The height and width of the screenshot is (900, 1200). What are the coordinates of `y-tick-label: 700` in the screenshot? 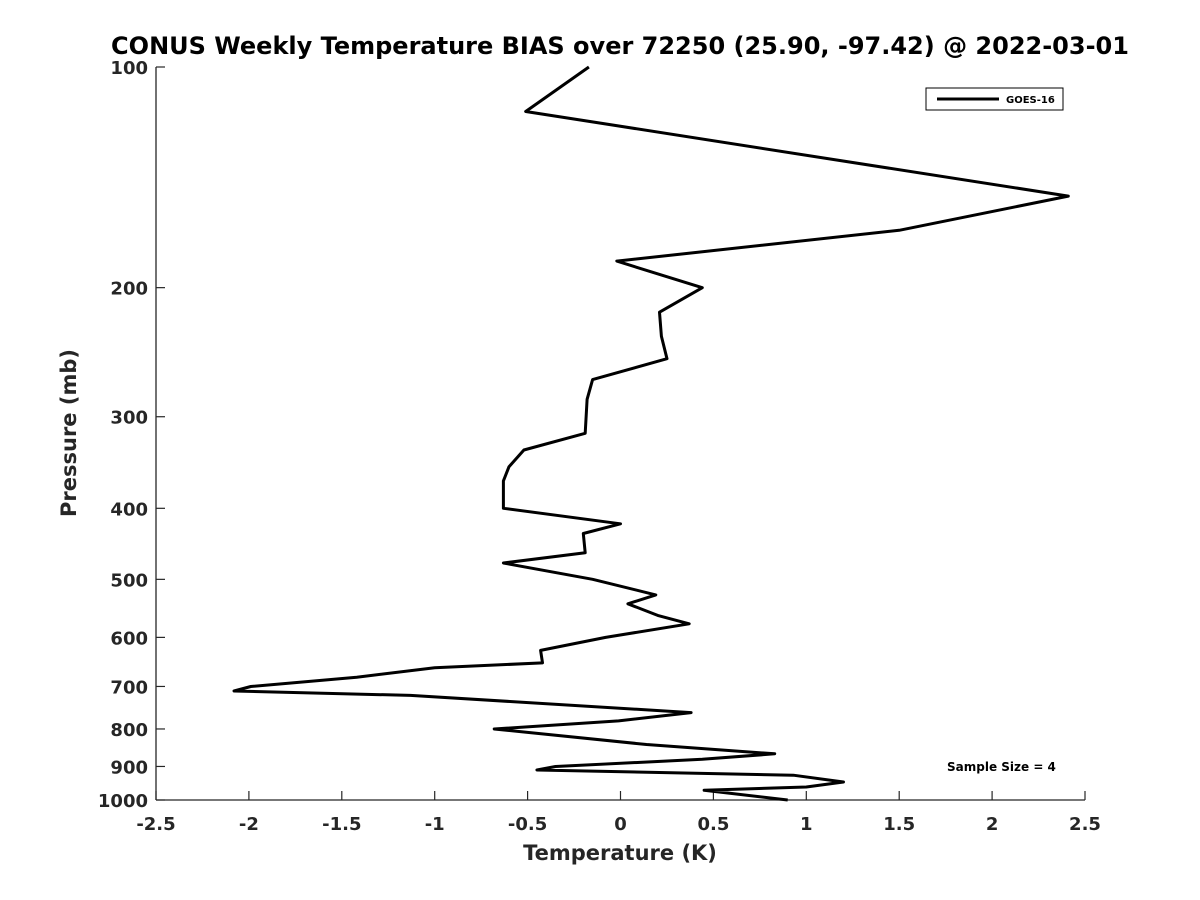 It's located at (129, 687).